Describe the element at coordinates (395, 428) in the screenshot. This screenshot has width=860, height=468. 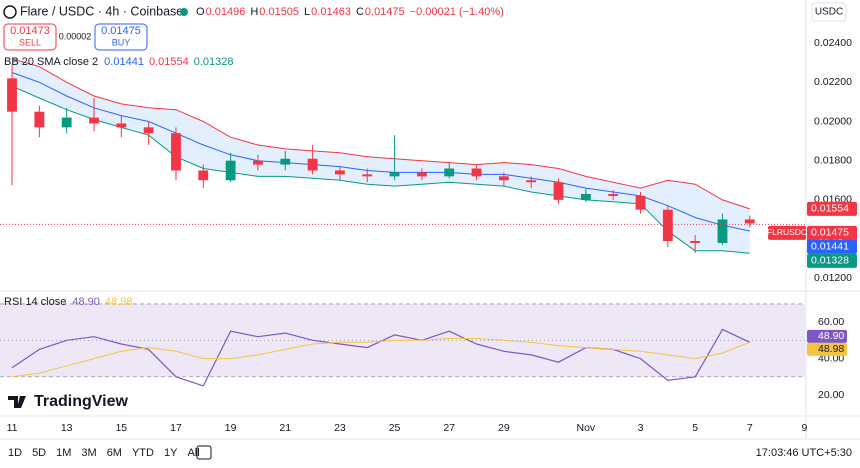
I see `x-tick-label: 25` at that location.